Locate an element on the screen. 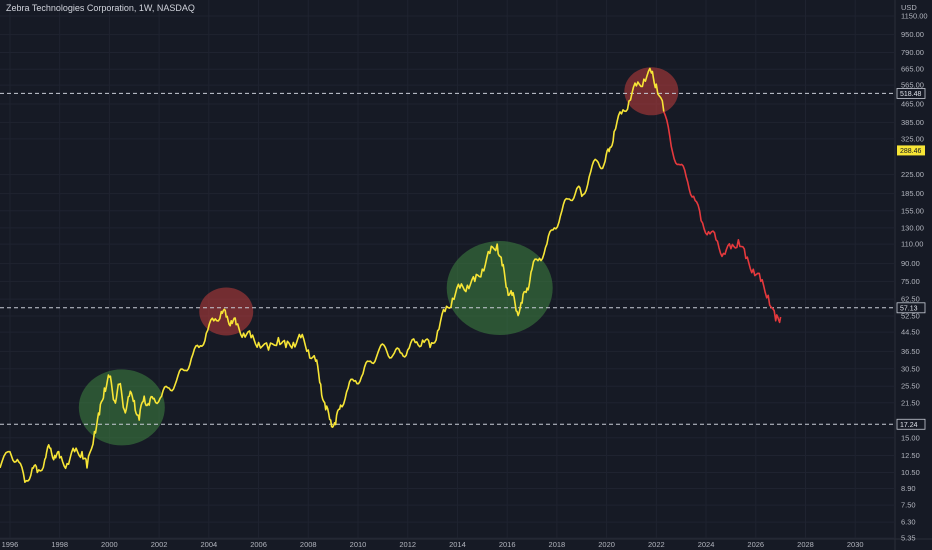  y-tick-label: 36.50 is located at coordinates (910, 351).